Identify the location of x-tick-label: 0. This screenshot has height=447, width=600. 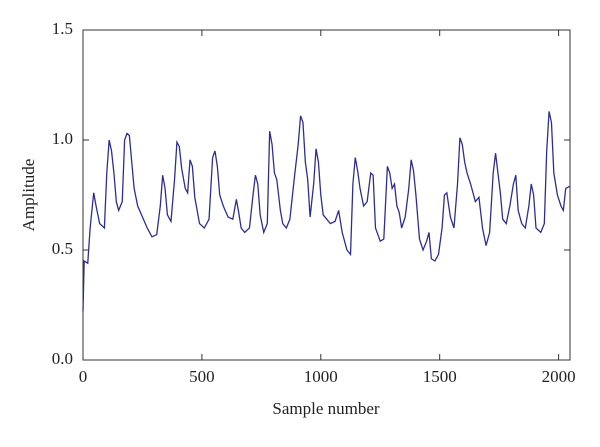
(83, 376).